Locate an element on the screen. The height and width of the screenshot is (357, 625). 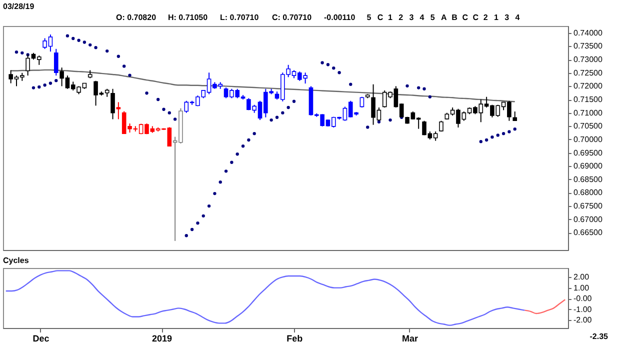
y-tick-label: -0.00 is located at coordinates (583, 299).